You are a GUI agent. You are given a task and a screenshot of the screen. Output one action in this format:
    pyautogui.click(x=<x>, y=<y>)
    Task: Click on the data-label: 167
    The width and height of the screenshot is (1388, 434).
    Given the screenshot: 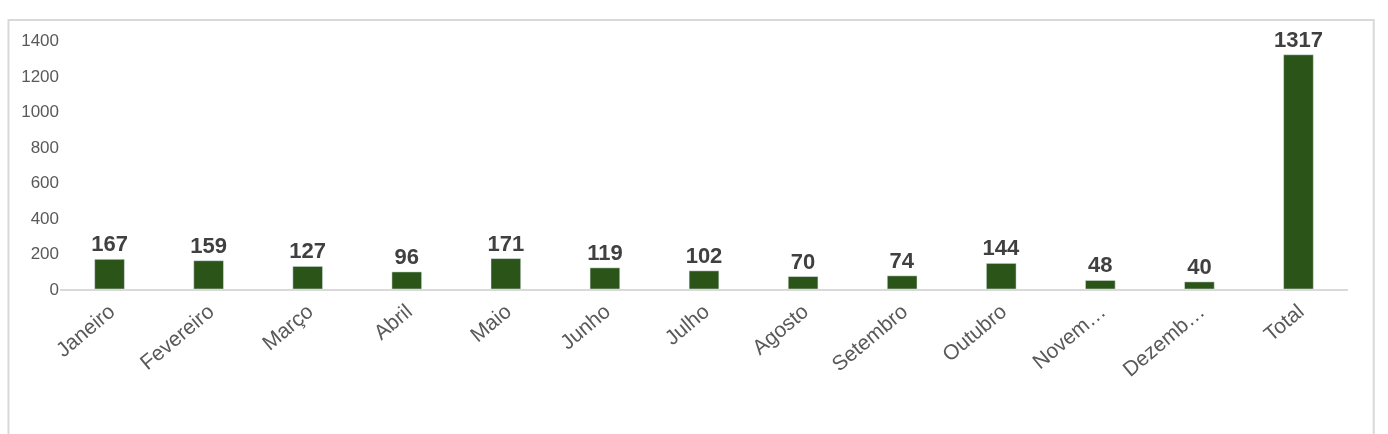 What is the action you would take?
    pyautogui.click(x=109, y=244)
    